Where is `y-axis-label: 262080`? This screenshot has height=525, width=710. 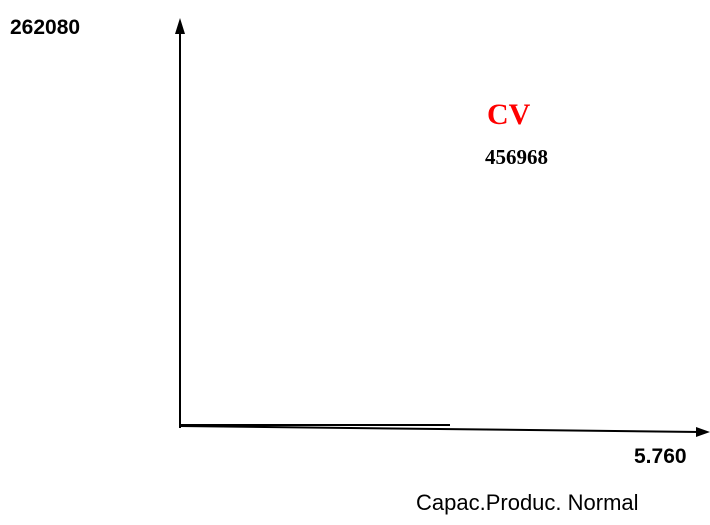 y-axis-label: 262080 is located at coordinates (45, 27).